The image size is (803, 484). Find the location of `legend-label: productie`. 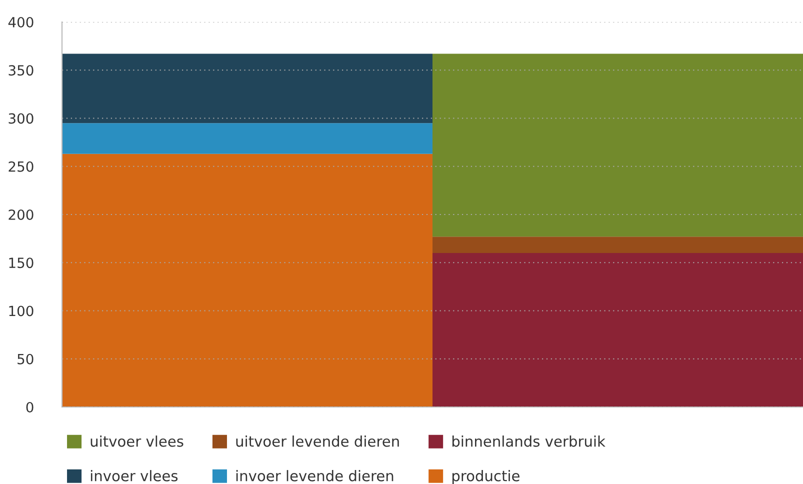

legend-label: productie is located at coordinates (486, 477).